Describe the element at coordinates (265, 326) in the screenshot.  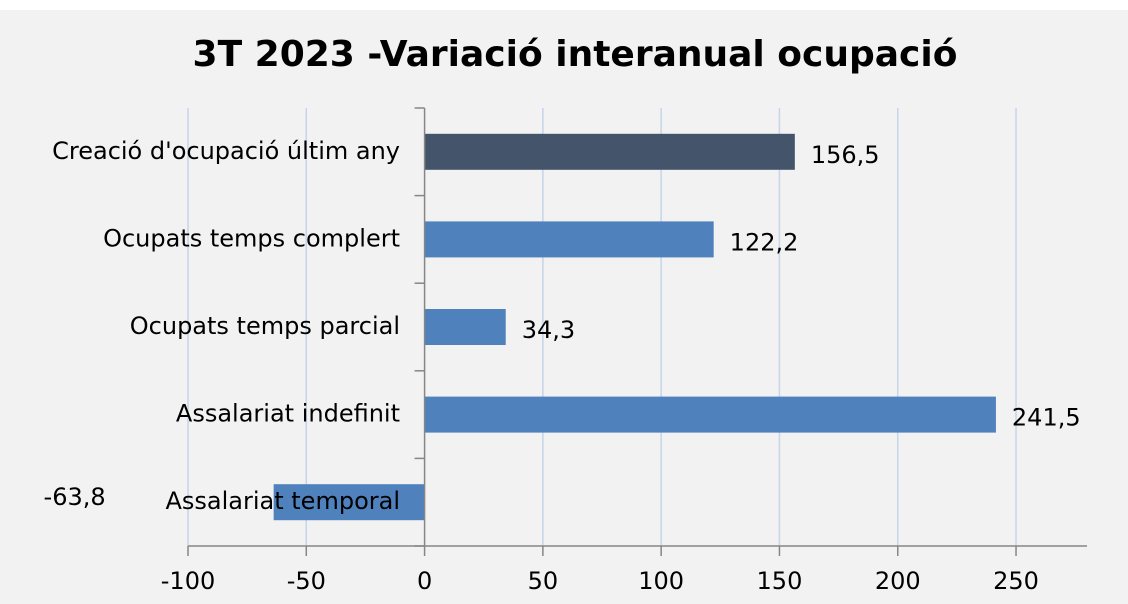
I see `category-label: Ocupats temps parcial` at that location.